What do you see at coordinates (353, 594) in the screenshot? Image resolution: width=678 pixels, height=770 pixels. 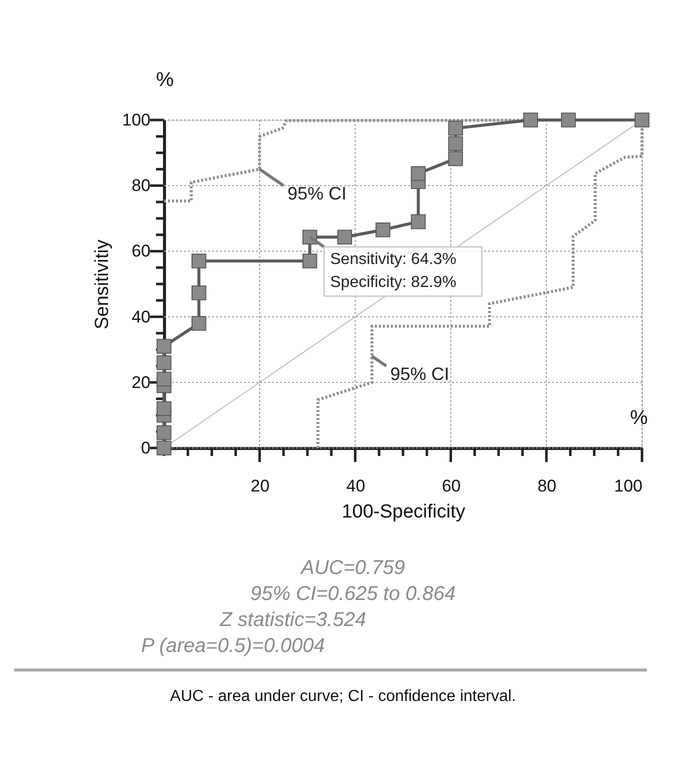 I see `text: 95% CI=0.625 to 0.864` at bounding box center [353, 594].